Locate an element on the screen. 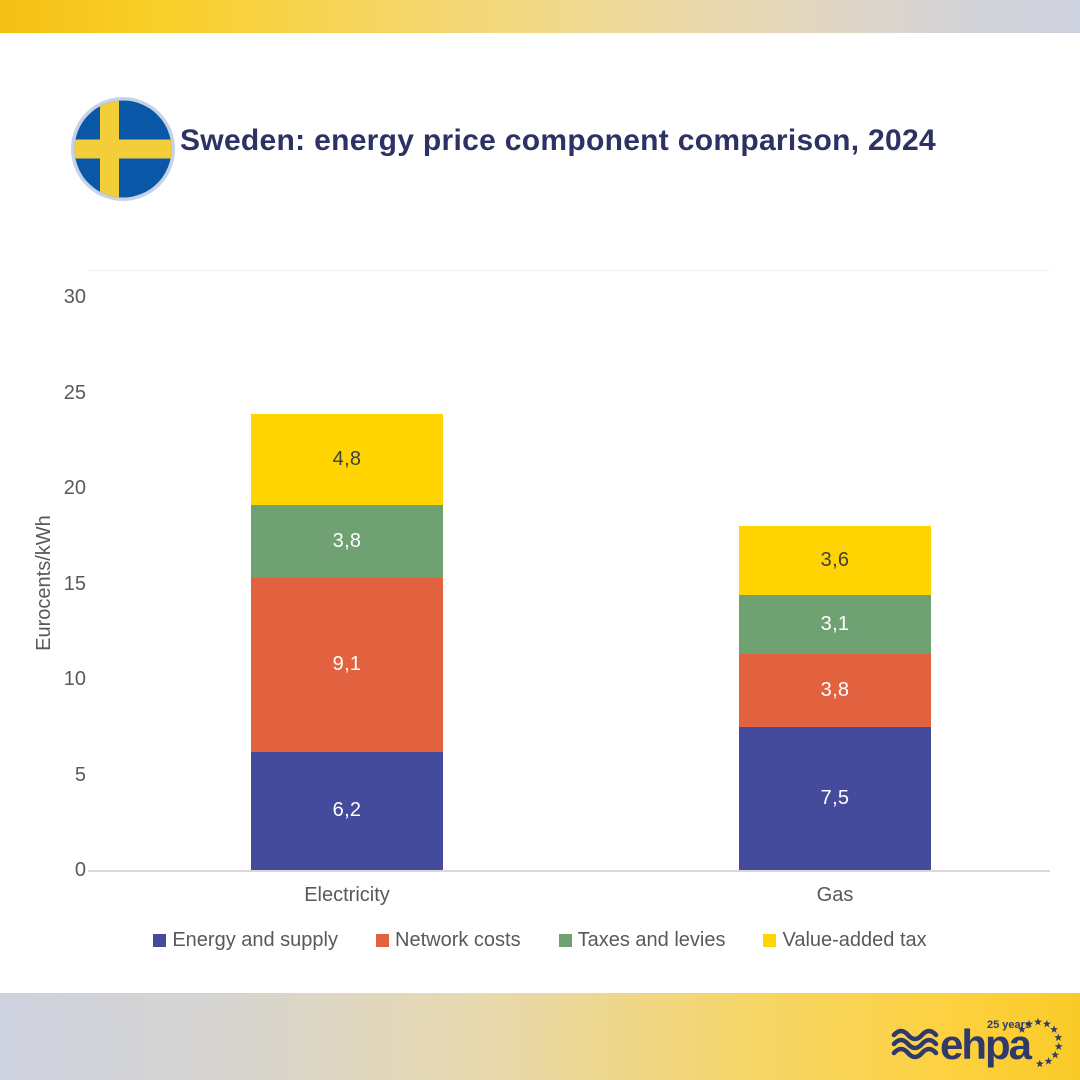 The width and height of the screenshot is (1080, 1080). y-tick-15: 15 is located at coordinates (74, 583).